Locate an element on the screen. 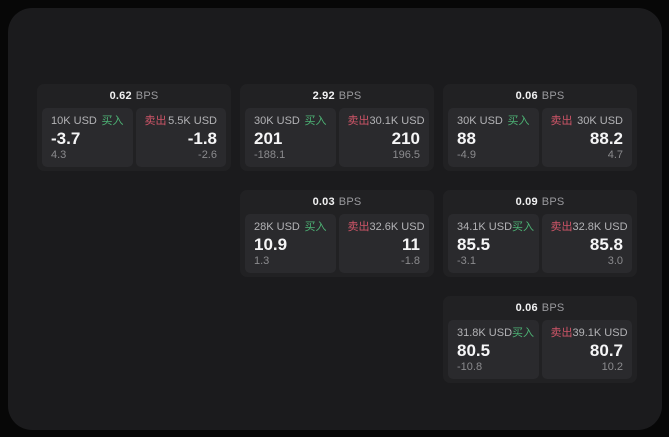 This screenshot has width=669, height=437. sell-price: 85.8 is located at coordinates (606, 244).